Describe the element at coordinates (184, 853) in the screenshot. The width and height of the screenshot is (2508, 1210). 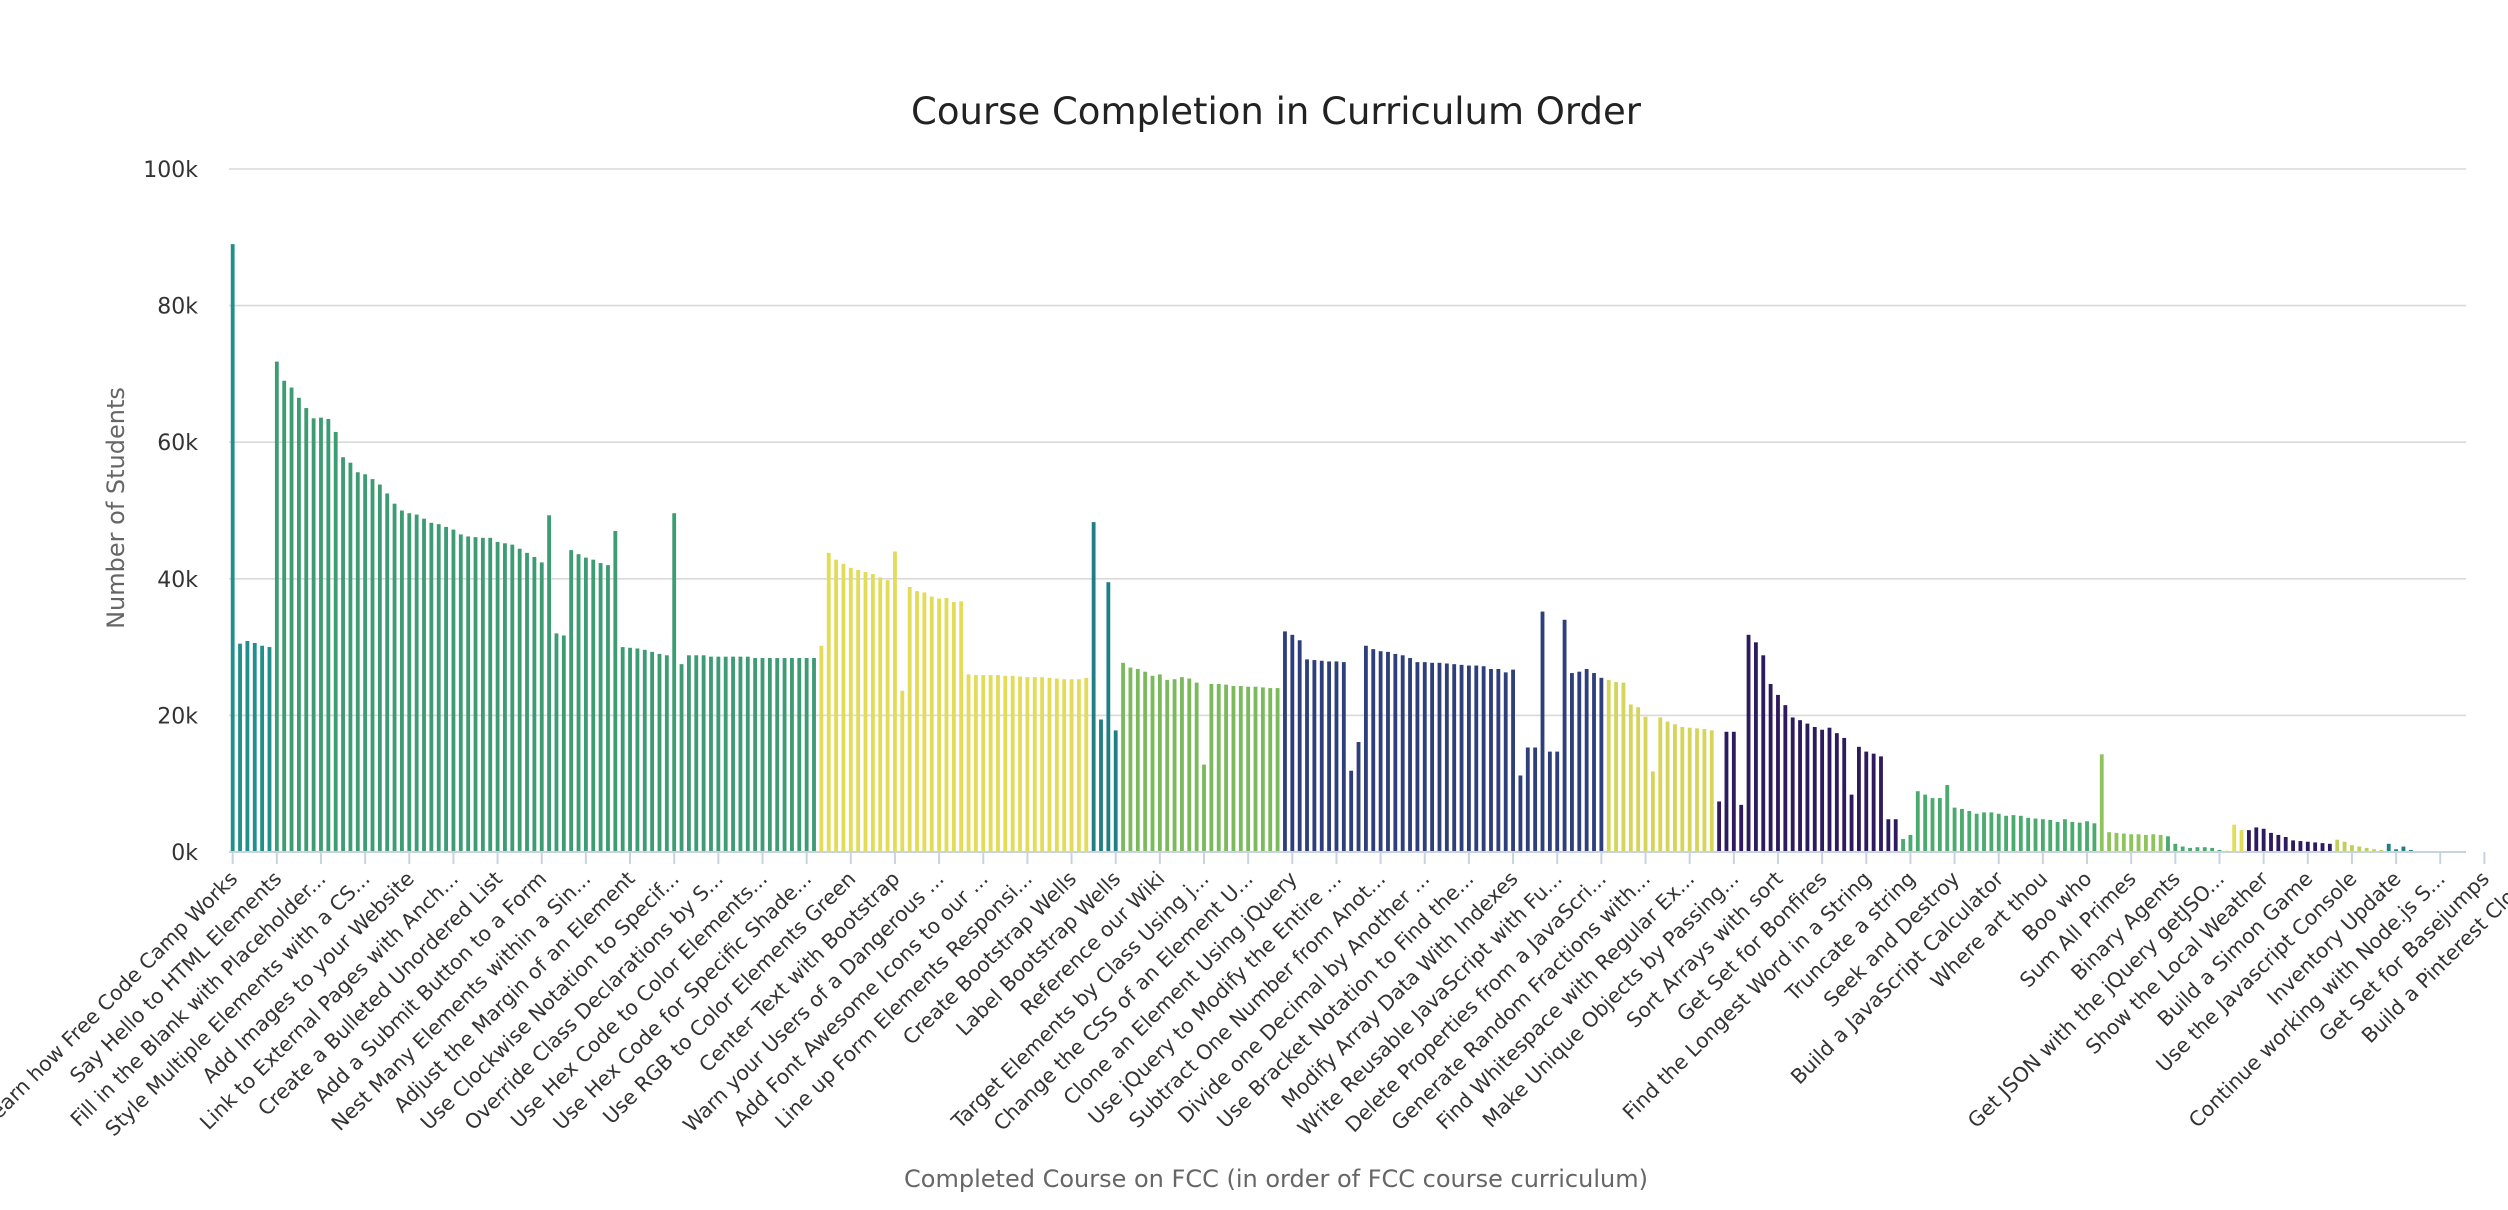
I see `y-tick-label: 0k` at that location.